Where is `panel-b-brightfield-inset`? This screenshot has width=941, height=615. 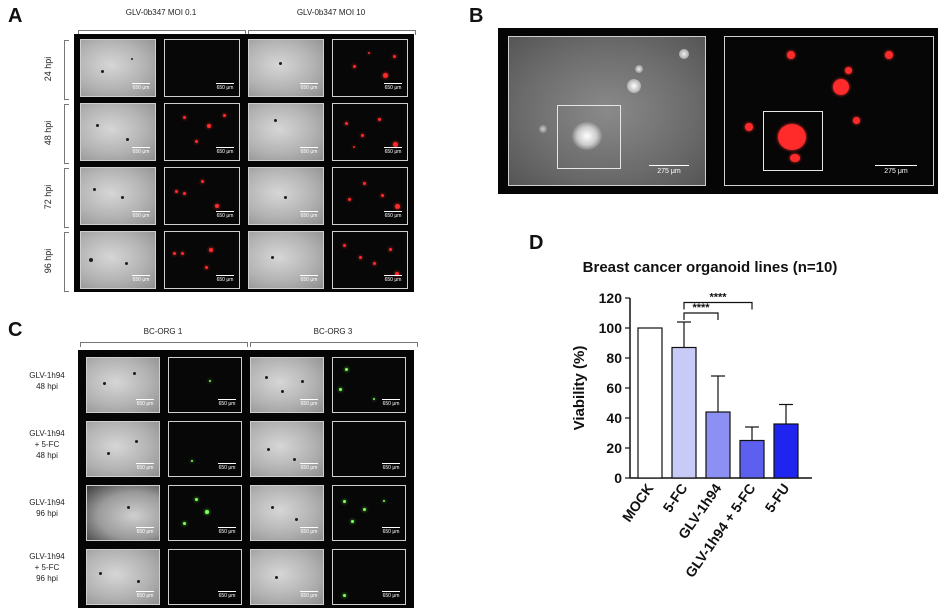 panel-b-brightfield-inset is located at coordinates (589, 137).